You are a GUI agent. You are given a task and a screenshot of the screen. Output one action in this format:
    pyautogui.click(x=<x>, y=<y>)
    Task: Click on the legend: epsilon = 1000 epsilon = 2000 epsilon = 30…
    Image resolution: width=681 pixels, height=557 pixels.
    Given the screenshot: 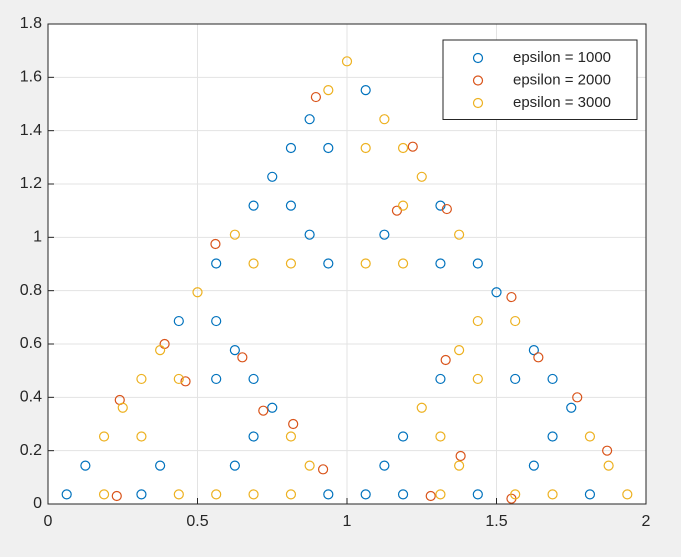 What is the action you would take?
    pyautogui.click(x=540, y=79)
    